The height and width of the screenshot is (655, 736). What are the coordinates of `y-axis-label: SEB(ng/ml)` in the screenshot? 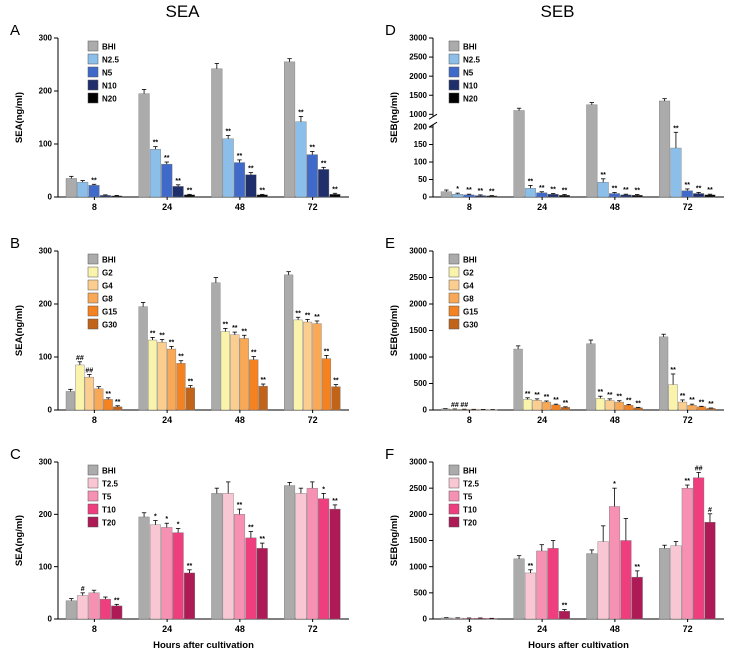 It's located at (394, 540).